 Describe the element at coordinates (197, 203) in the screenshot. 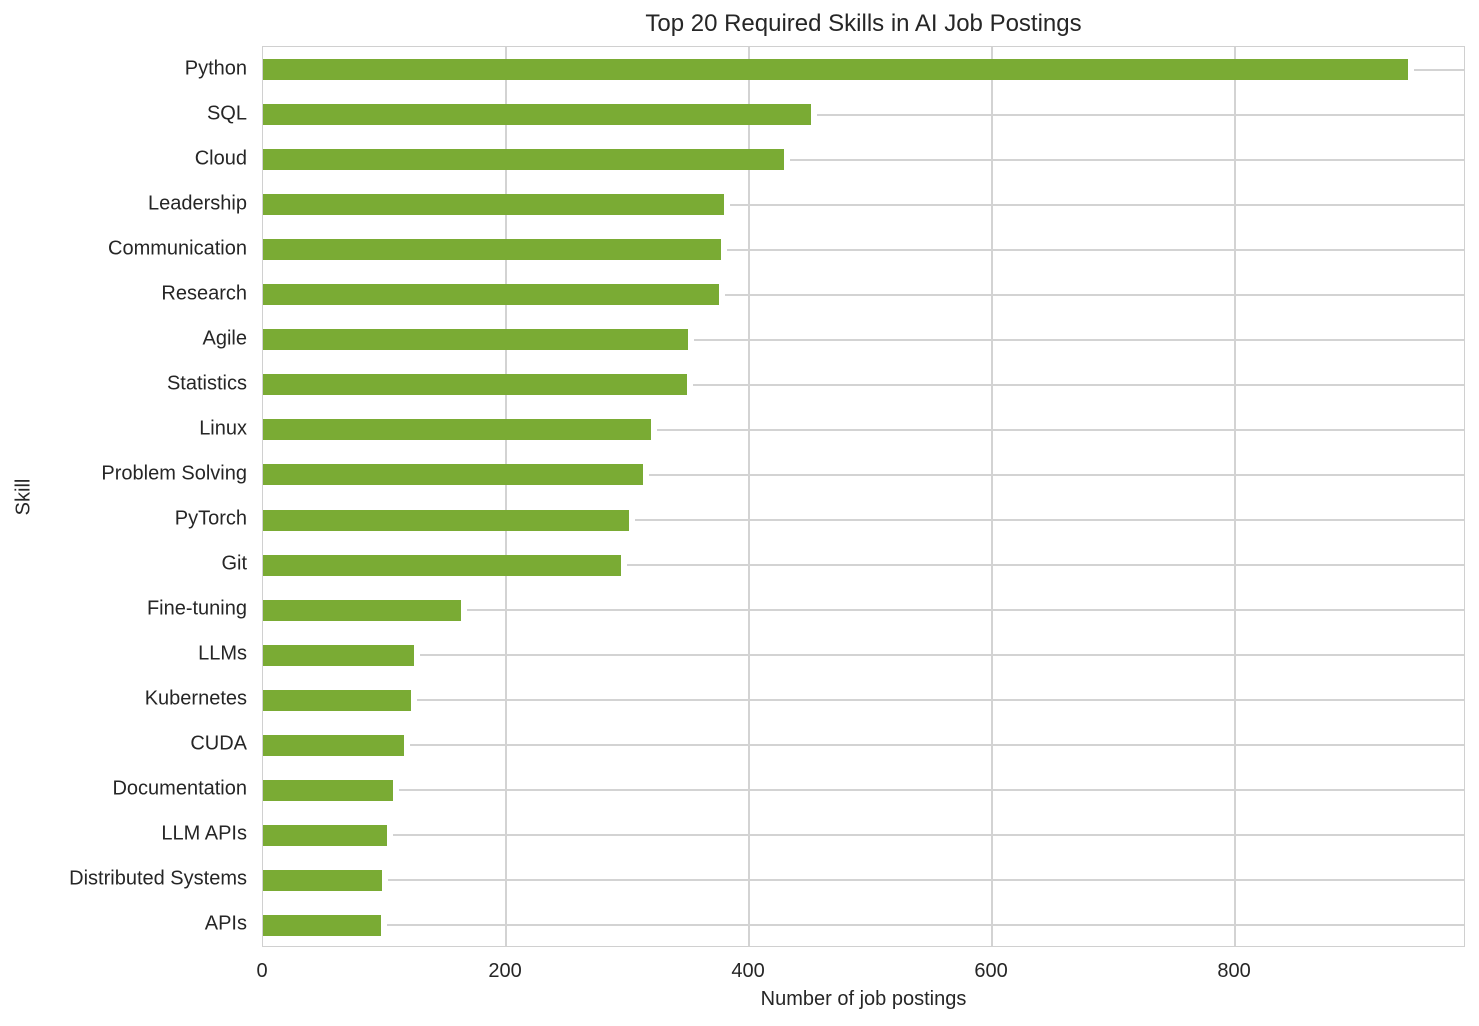

I see `y-tick-label: Leadership` at that location.